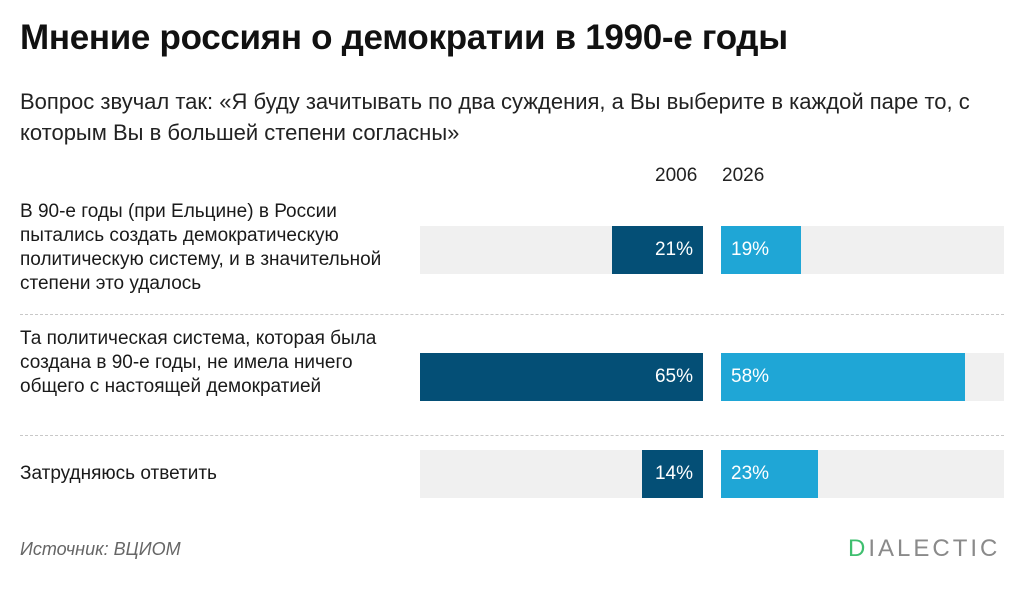  I want to click on value-label-2006-row-1: 21%, so click(673, 249).